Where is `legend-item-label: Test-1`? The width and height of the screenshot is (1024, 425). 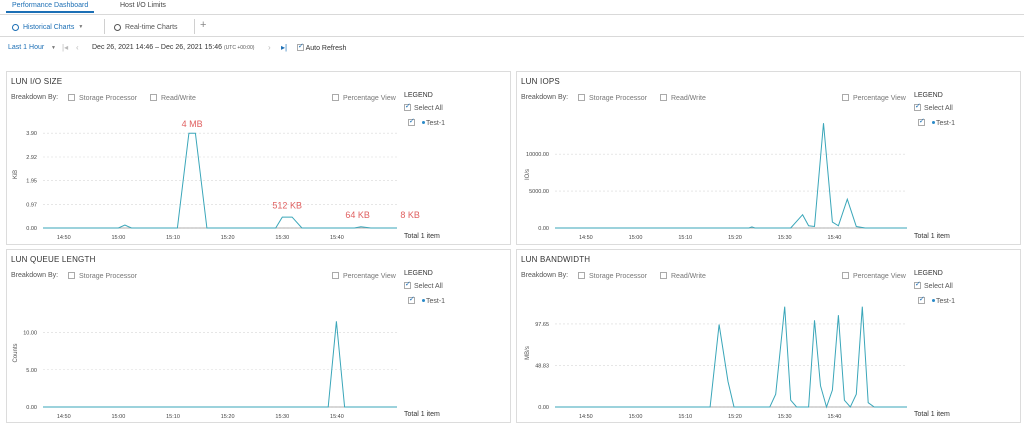 legend-item-label: Test-1 is located at coordinates (946, 123).